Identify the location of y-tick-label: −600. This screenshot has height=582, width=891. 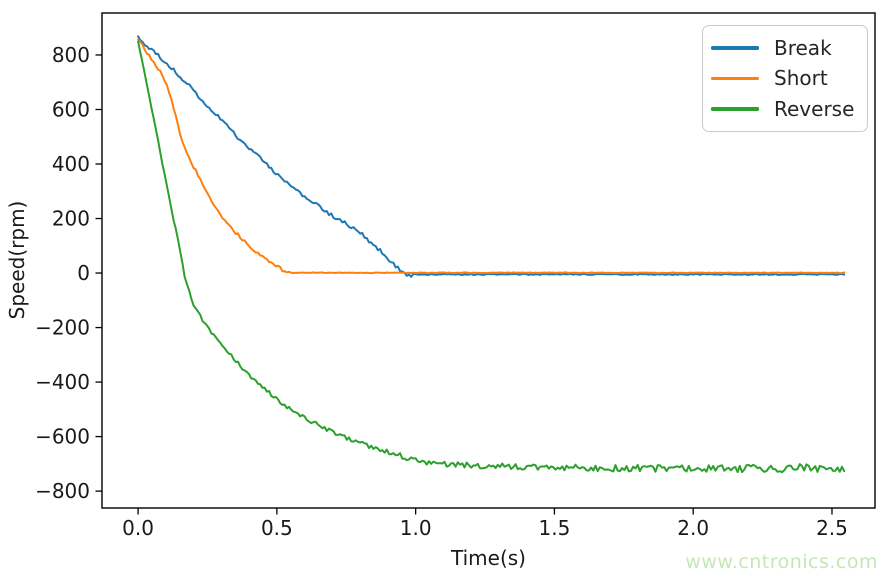
(62, 437).